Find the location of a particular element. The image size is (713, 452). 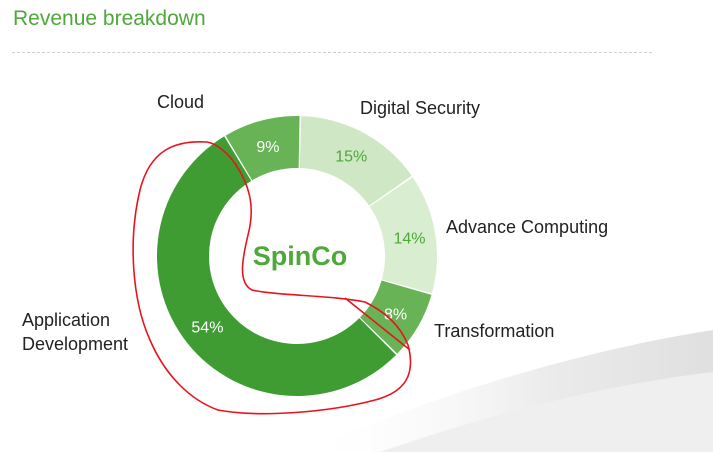

category-label-digital-security: Digital Security is located at coordinates (420, 108).